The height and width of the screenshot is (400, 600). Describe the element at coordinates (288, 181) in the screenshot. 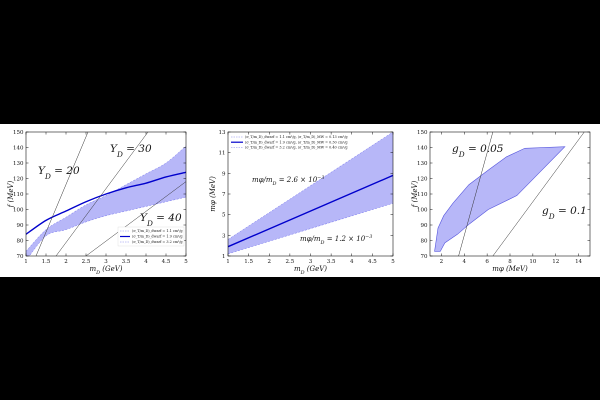

I see `annotation-ratio-upper: mφ/mD = 2.6 × 10−3` at that location.